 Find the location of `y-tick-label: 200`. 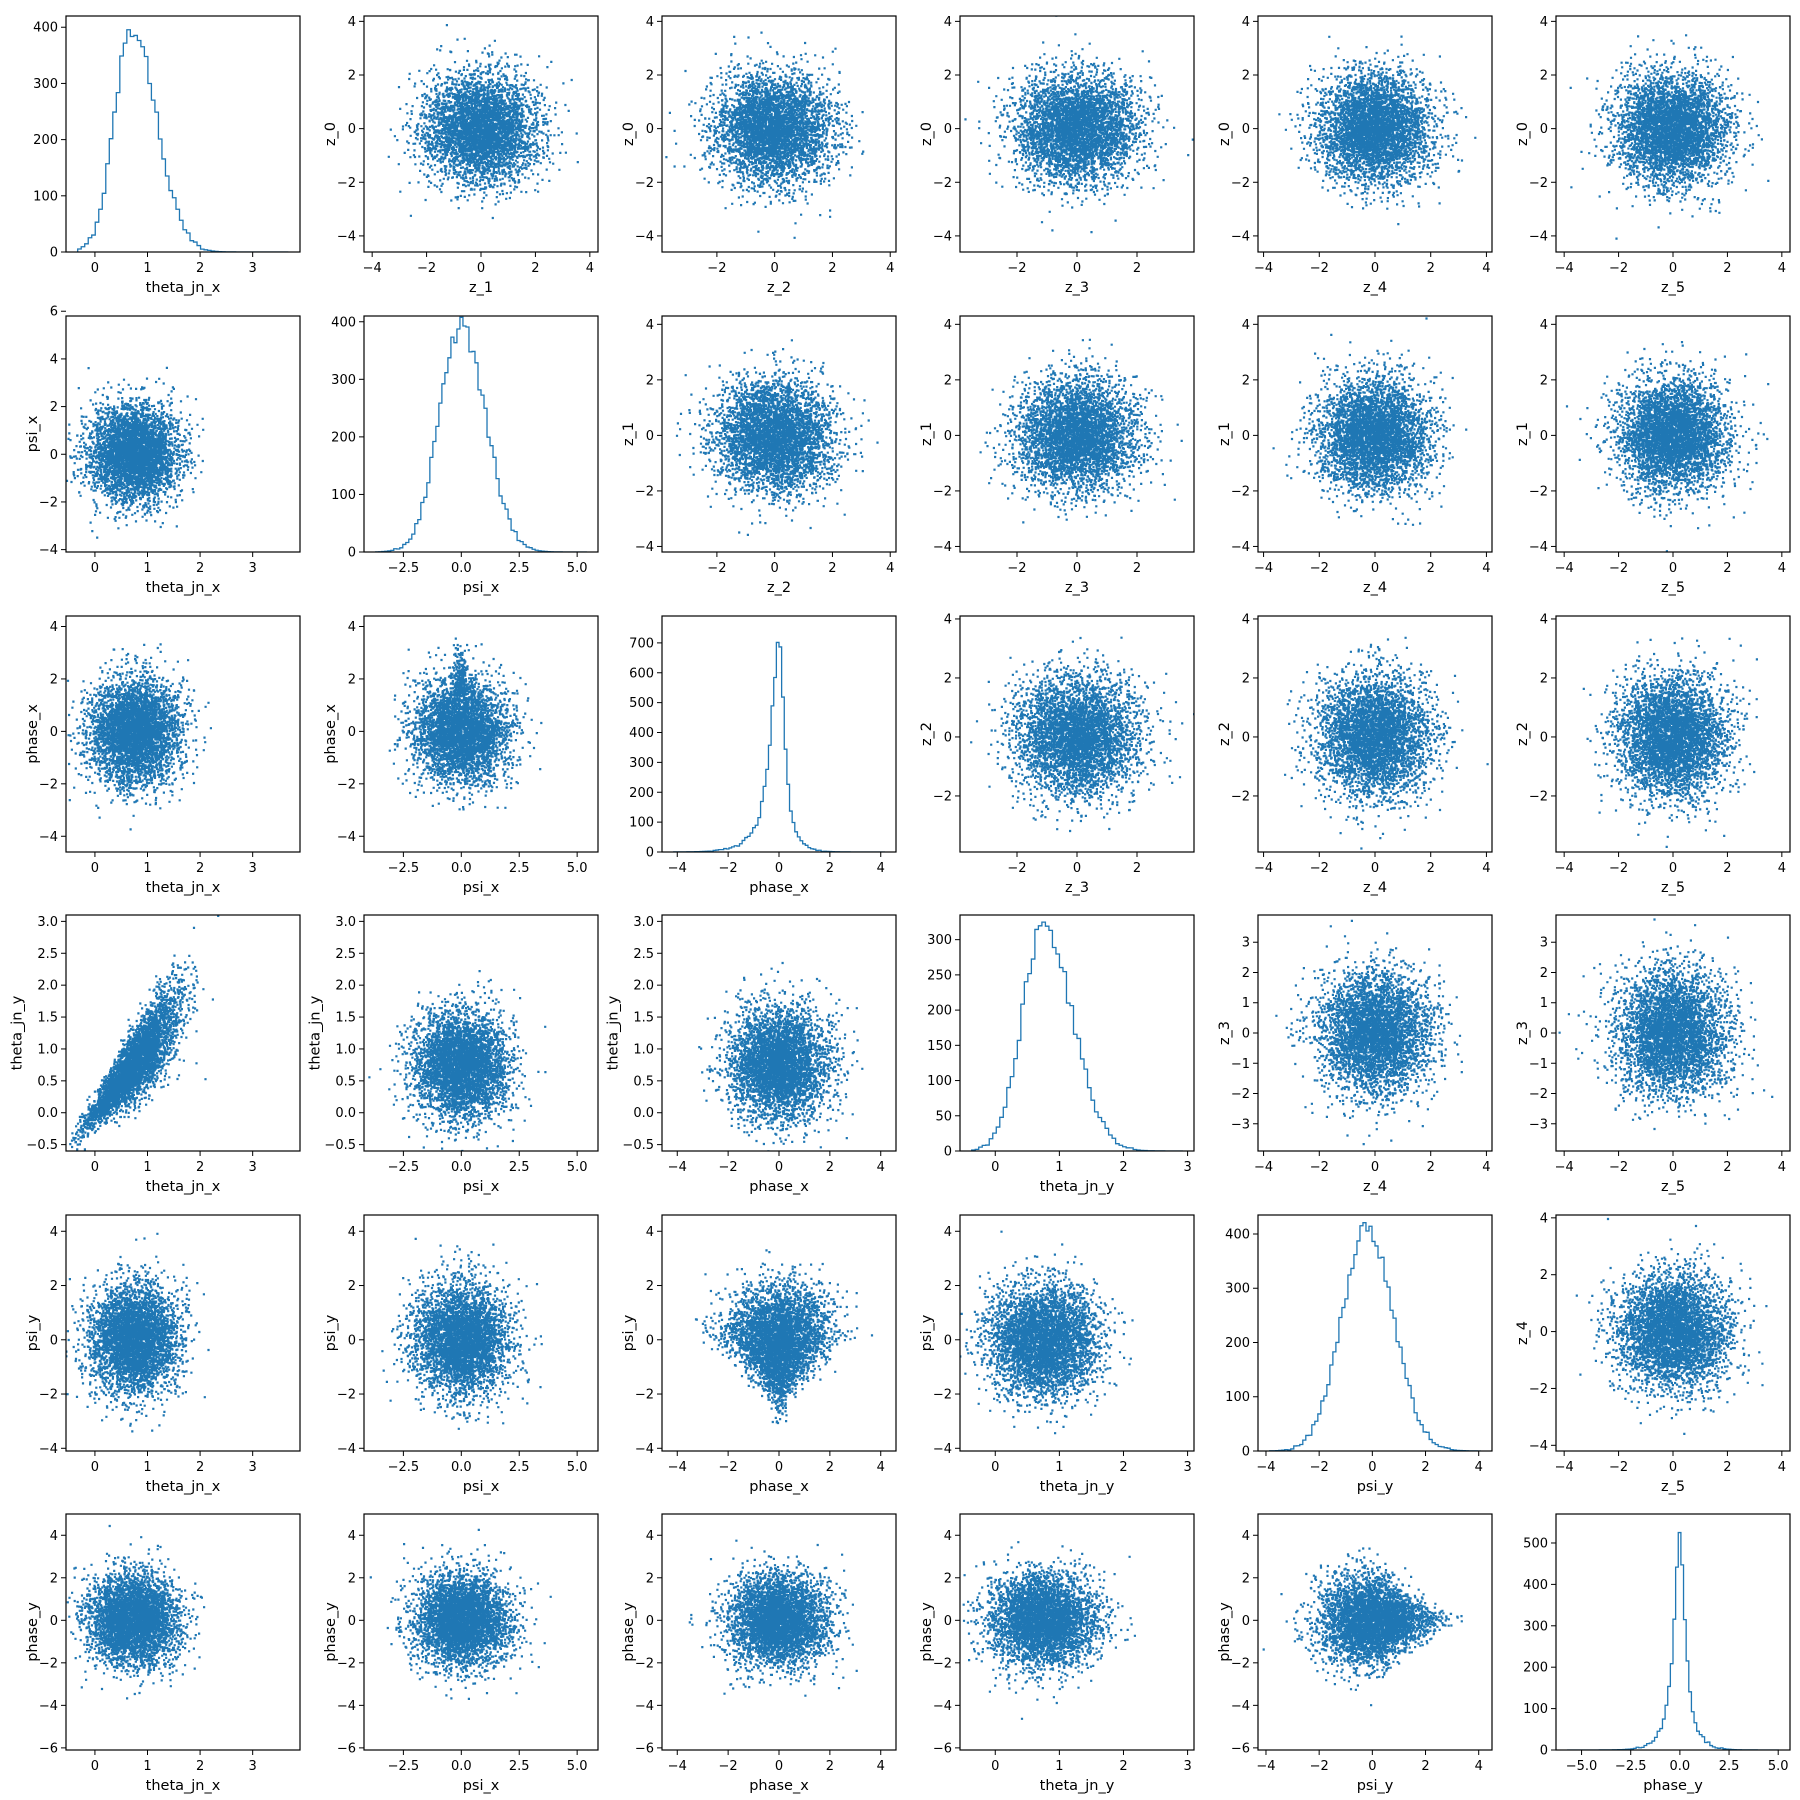

y-tick-label: 200 is located at coordinates (1237, 1343).